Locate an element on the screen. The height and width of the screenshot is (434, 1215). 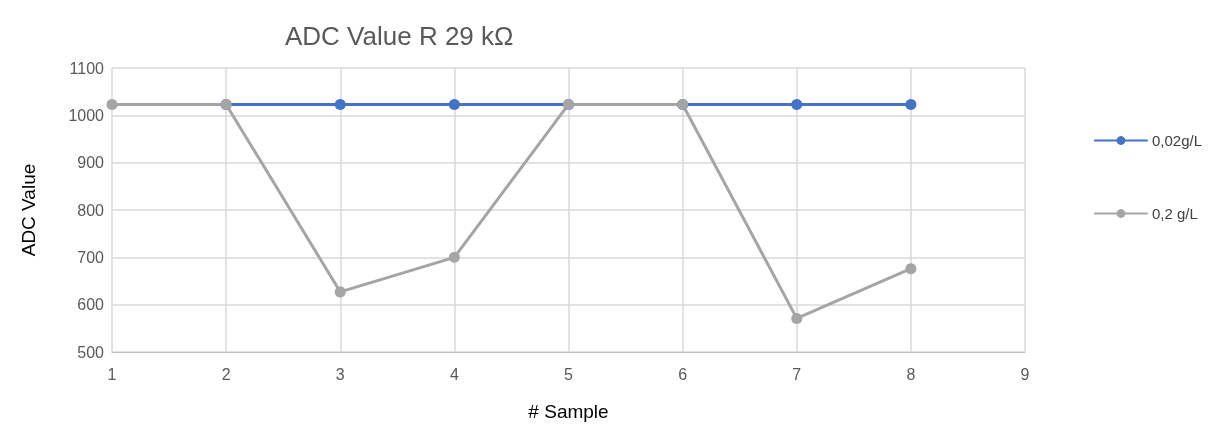
x-tick-label: 4 is located at coordinates (454, 374).